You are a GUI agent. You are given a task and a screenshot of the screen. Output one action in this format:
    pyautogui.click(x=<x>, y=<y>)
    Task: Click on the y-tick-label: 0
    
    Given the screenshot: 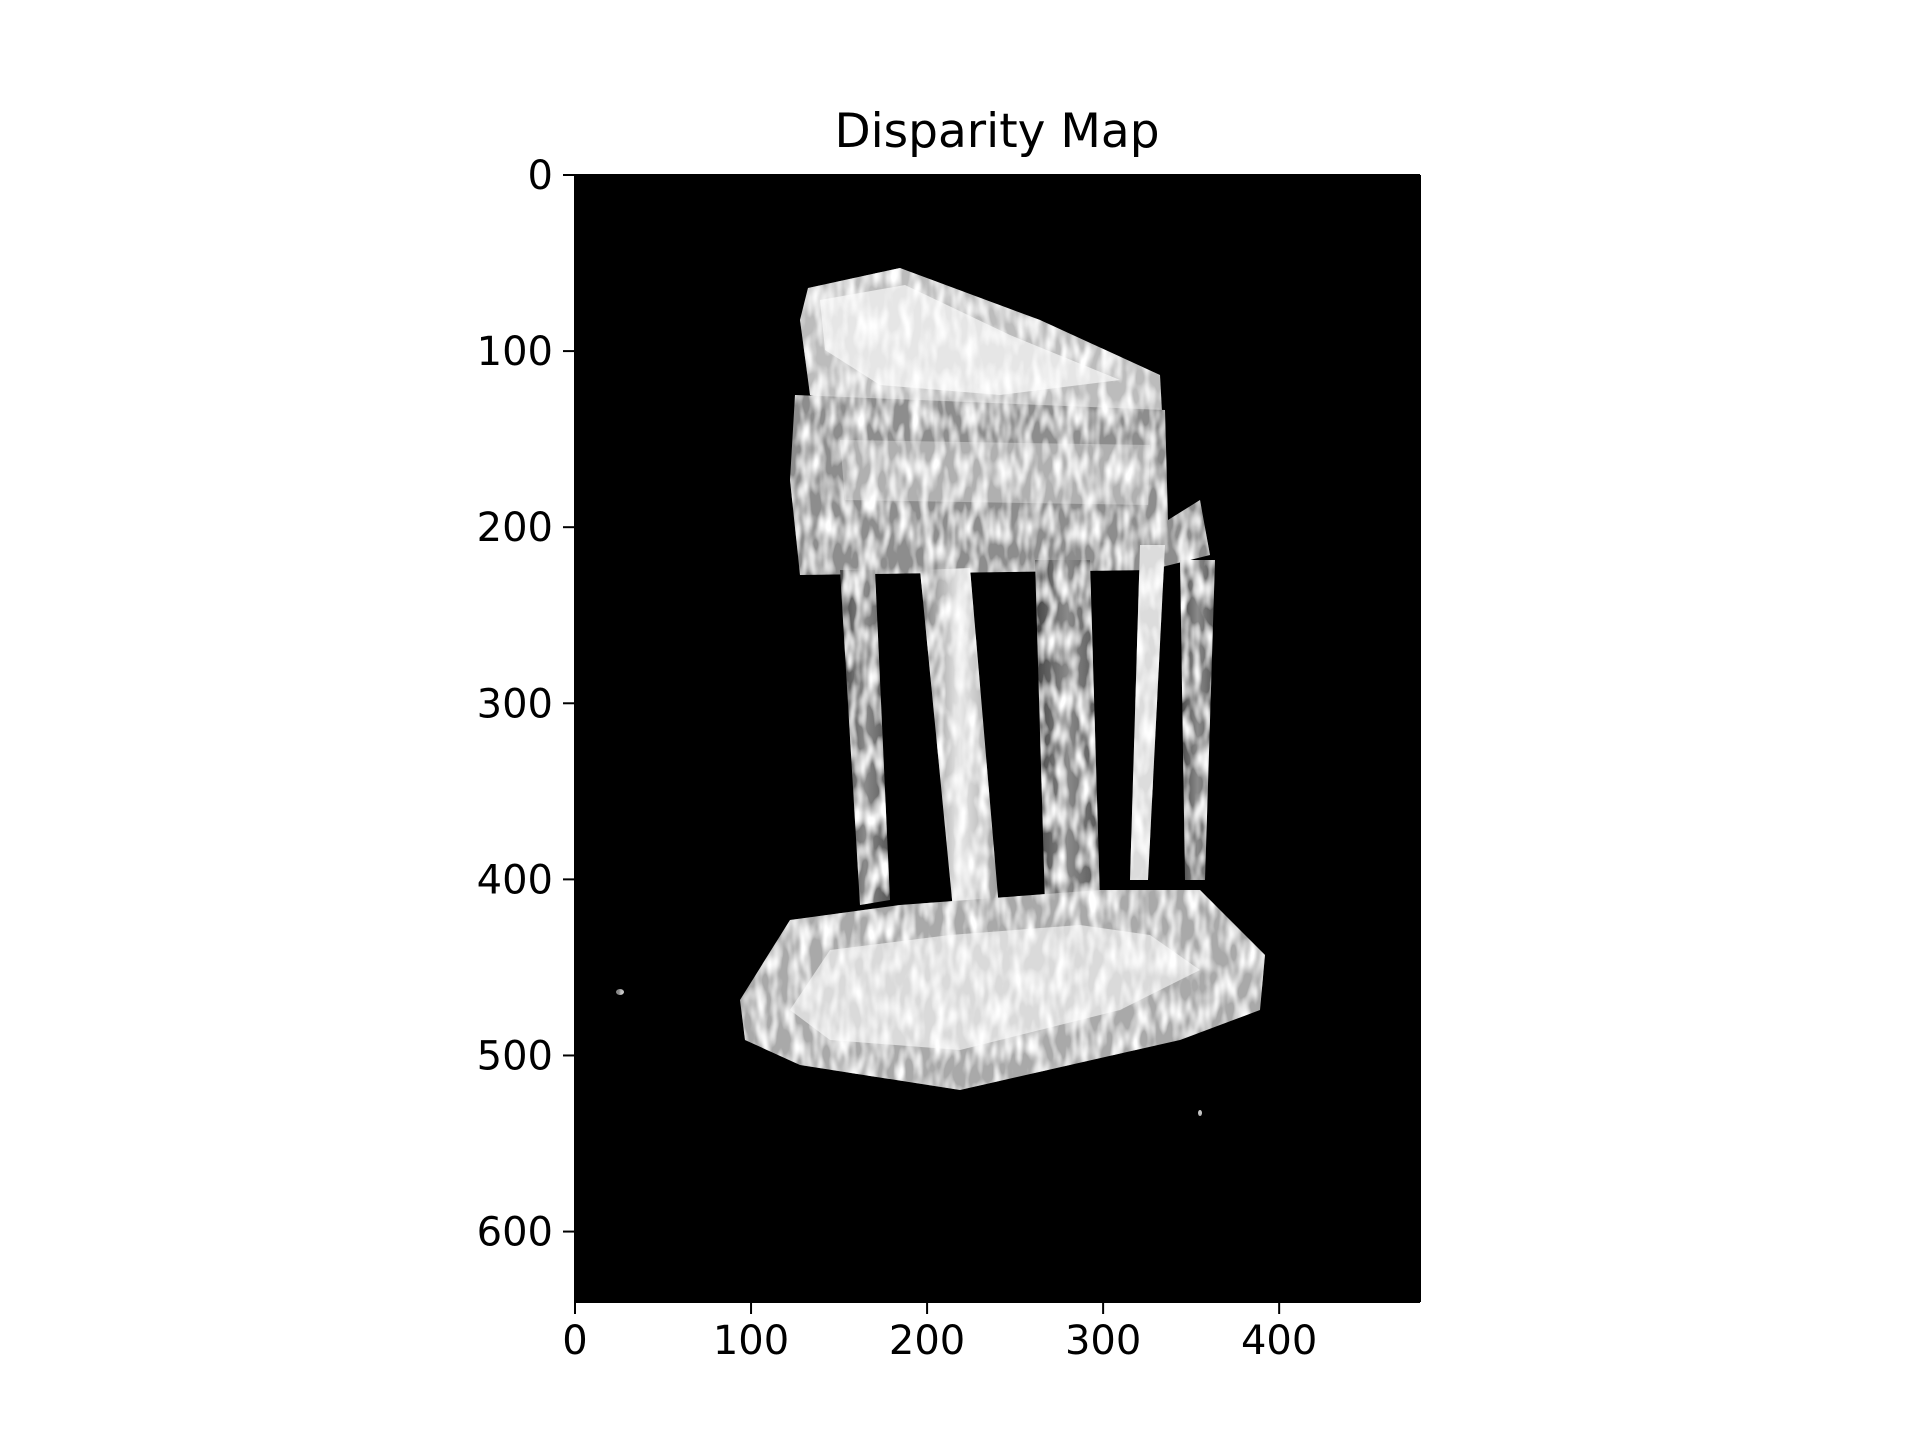 What is the action you would take?
    pyautogui.click(x=540, y=176)
    